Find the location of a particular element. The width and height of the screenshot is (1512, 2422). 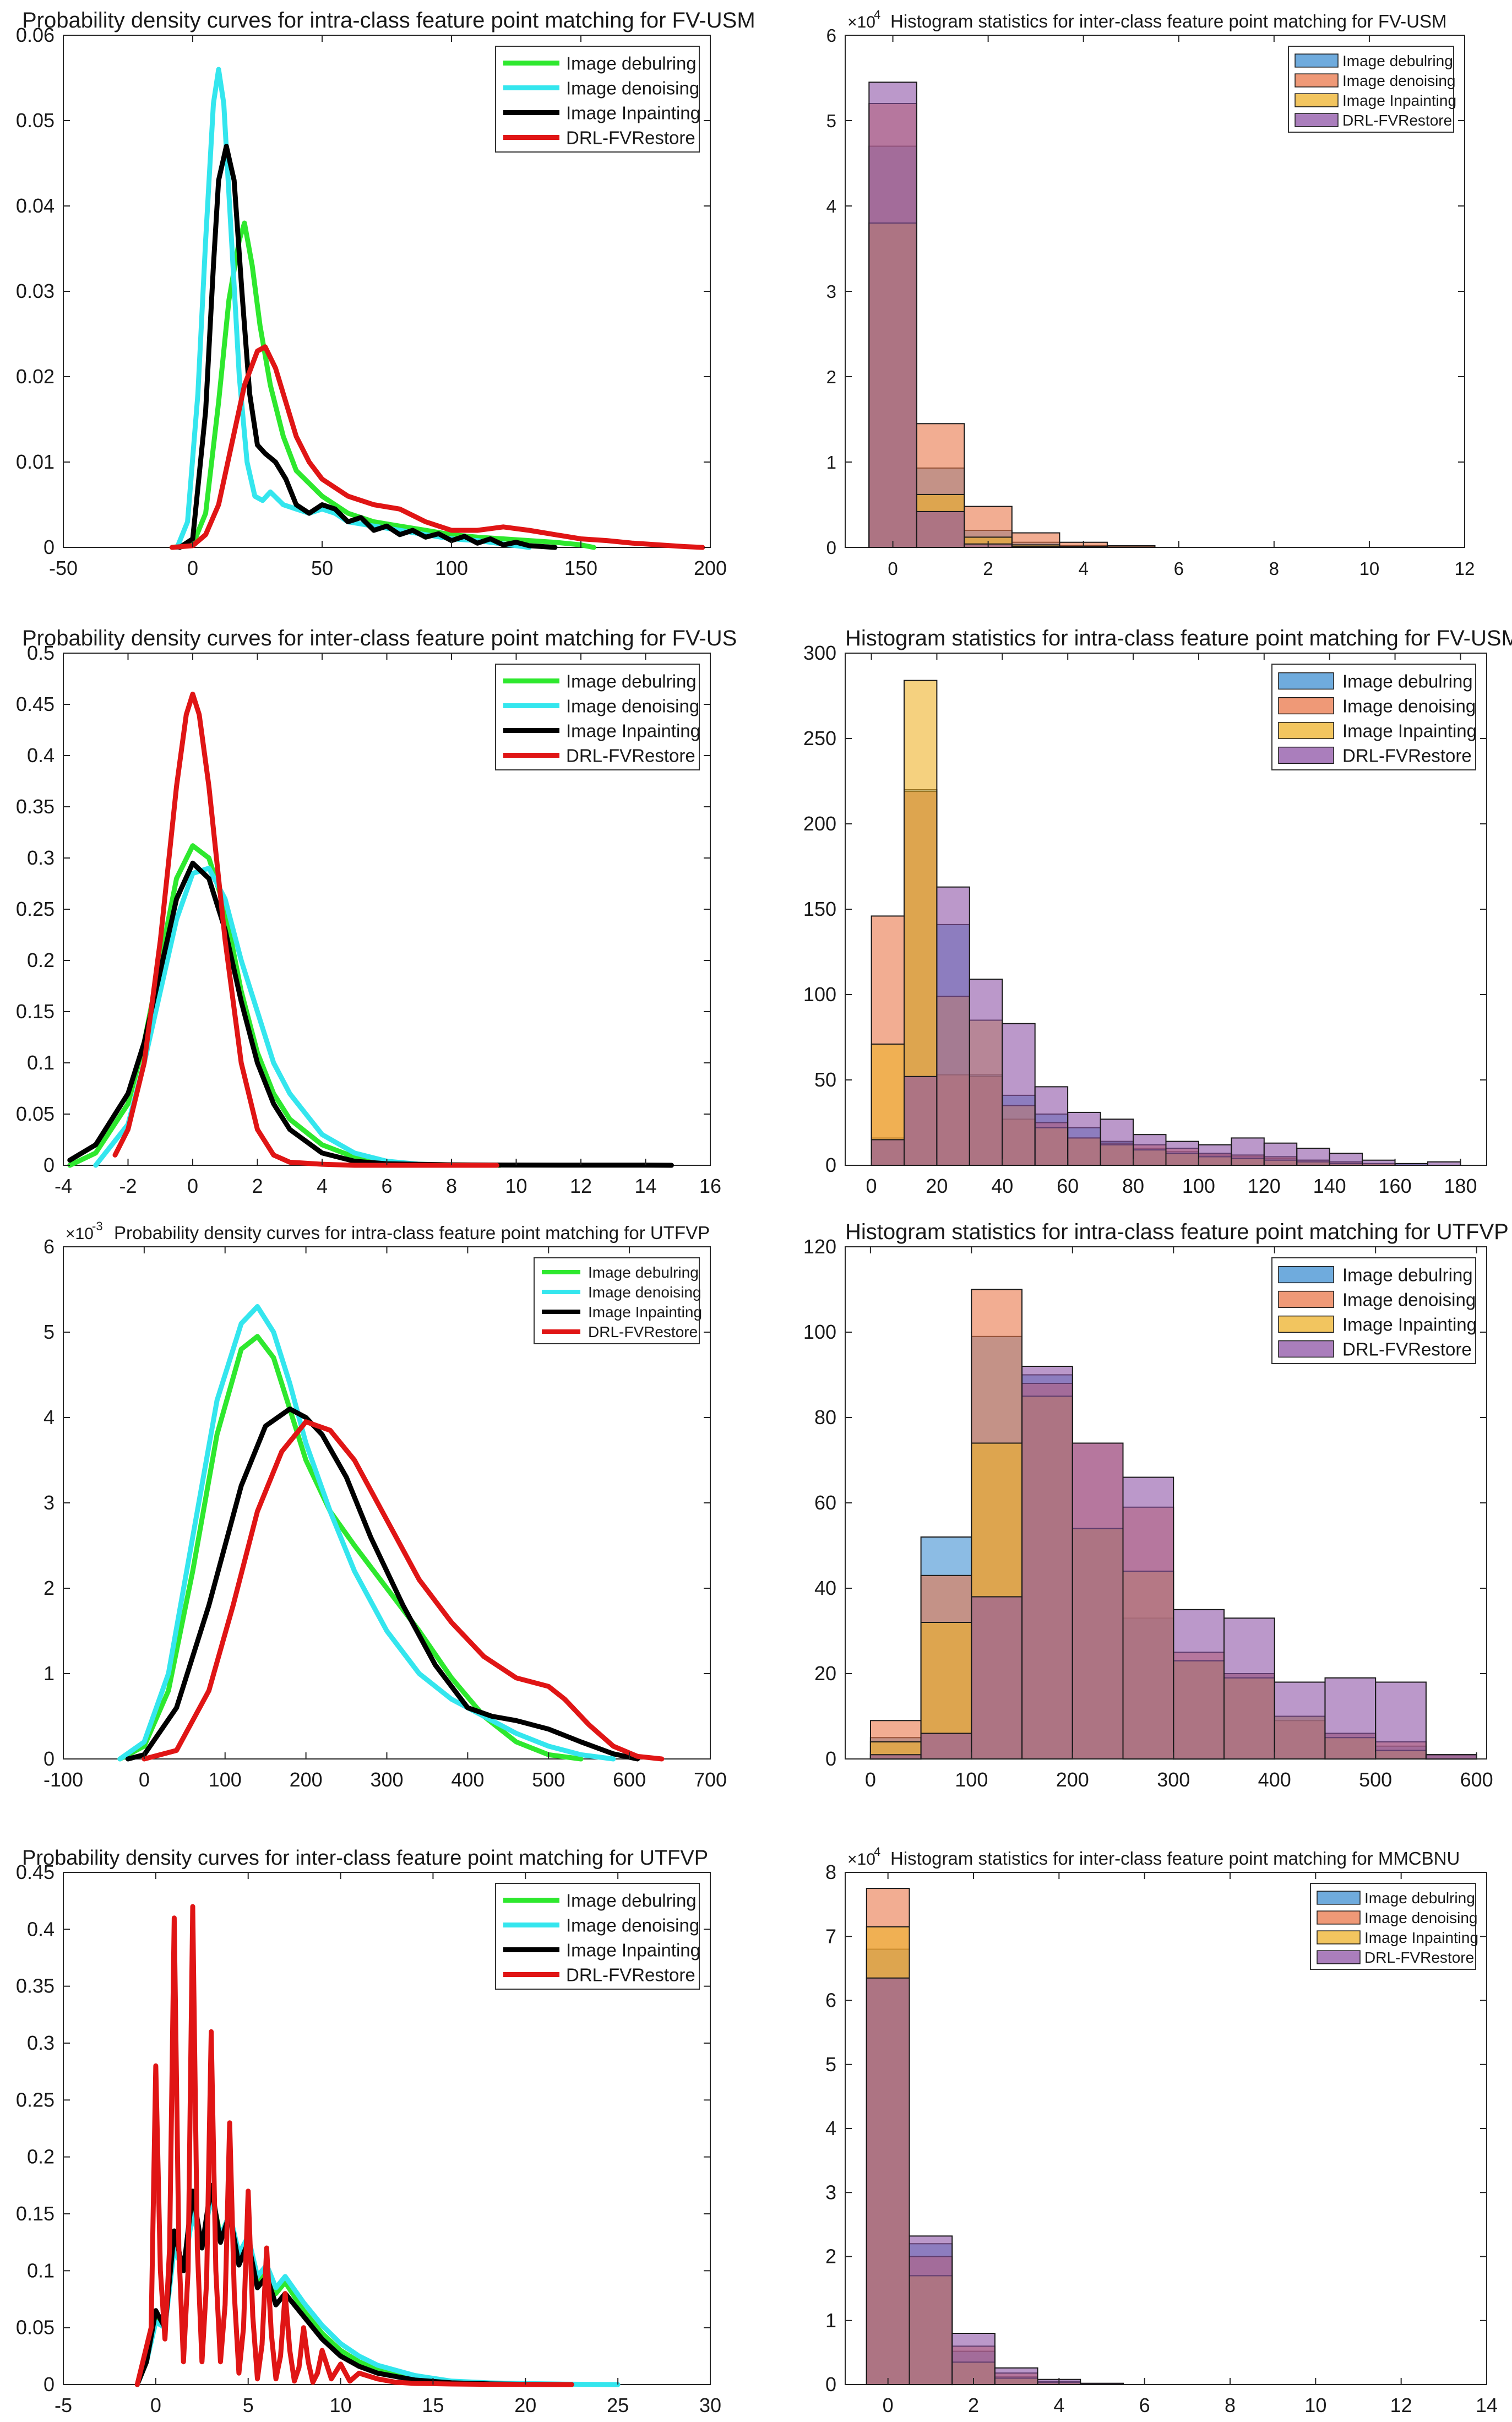

x-tick-label: -4 is located at coordinates (63, 1186).